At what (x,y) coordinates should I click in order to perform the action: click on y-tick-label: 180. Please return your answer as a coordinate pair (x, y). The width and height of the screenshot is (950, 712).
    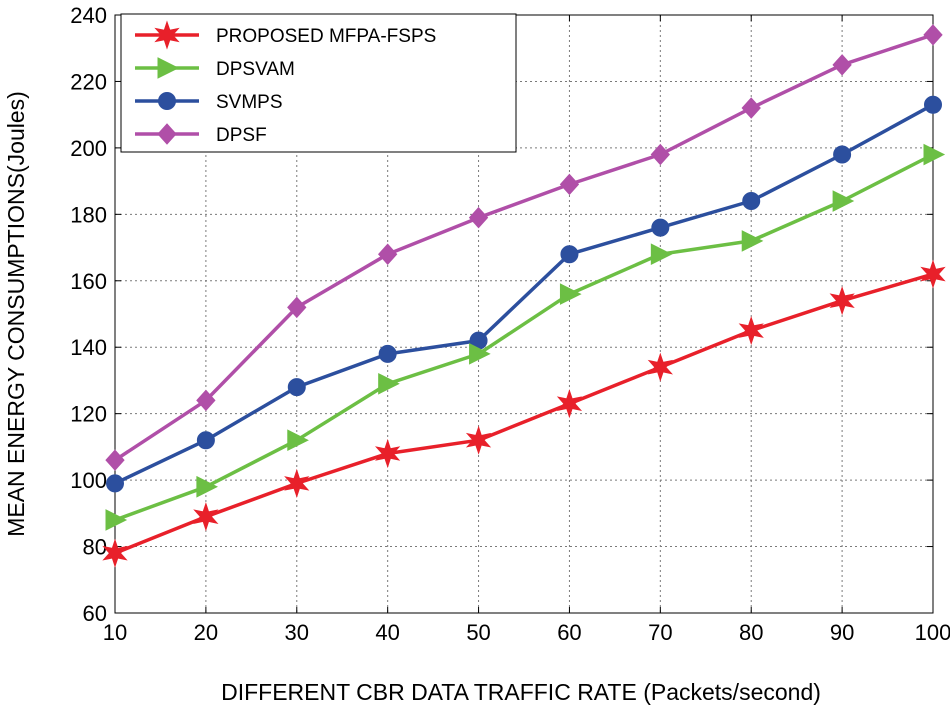
    Looking at the image, I should click on (88, 214).